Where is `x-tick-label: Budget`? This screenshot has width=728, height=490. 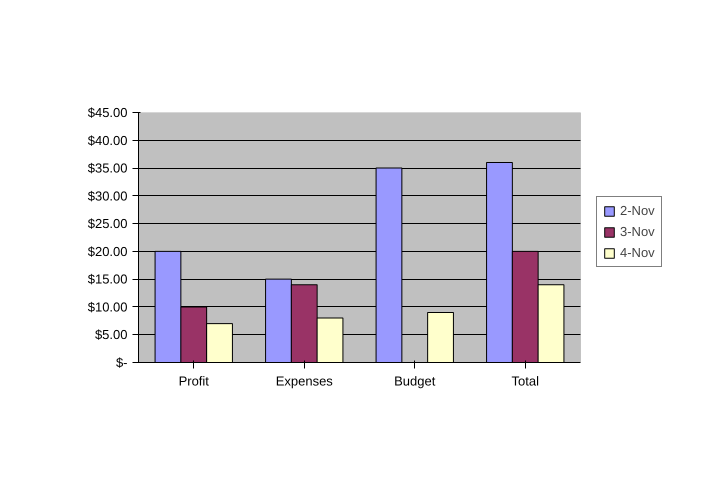
x-tick-label: Budget is located at coordinates (415, 381).